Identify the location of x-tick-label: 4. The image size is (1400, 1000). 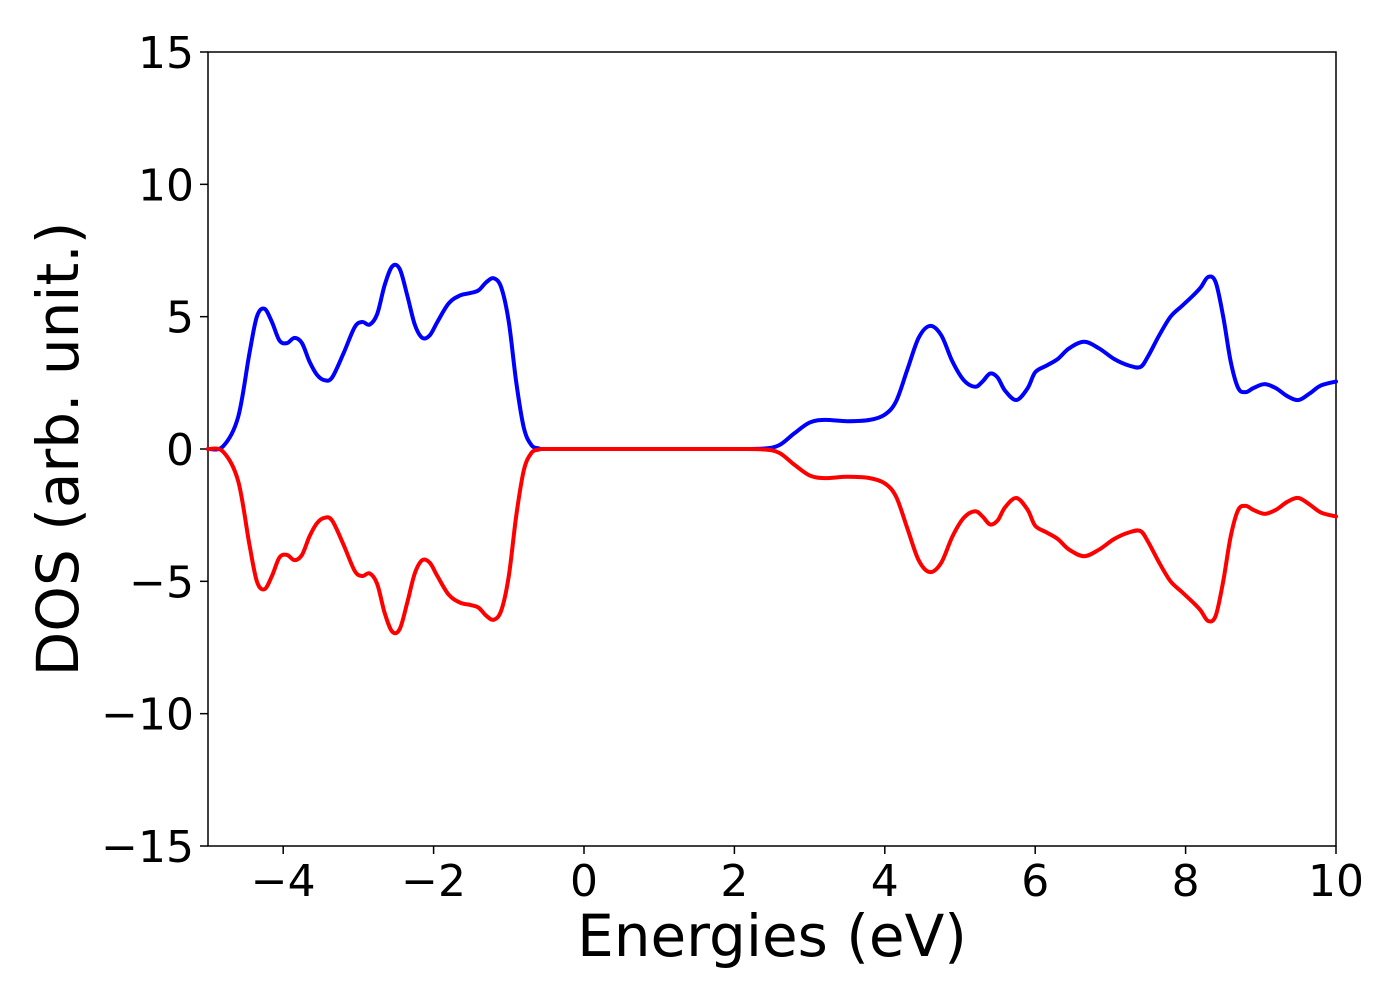
(885, 881).